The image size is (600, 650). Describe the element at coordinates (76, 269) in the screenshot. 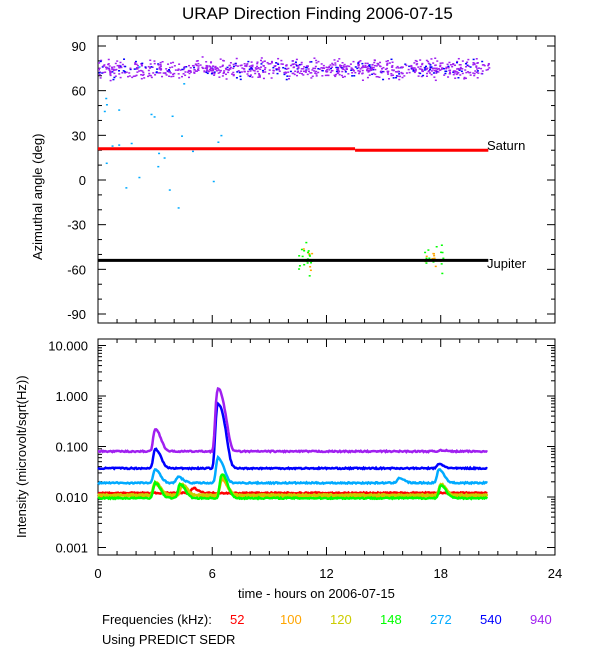

I see `y-tick-label: -60` at that location.